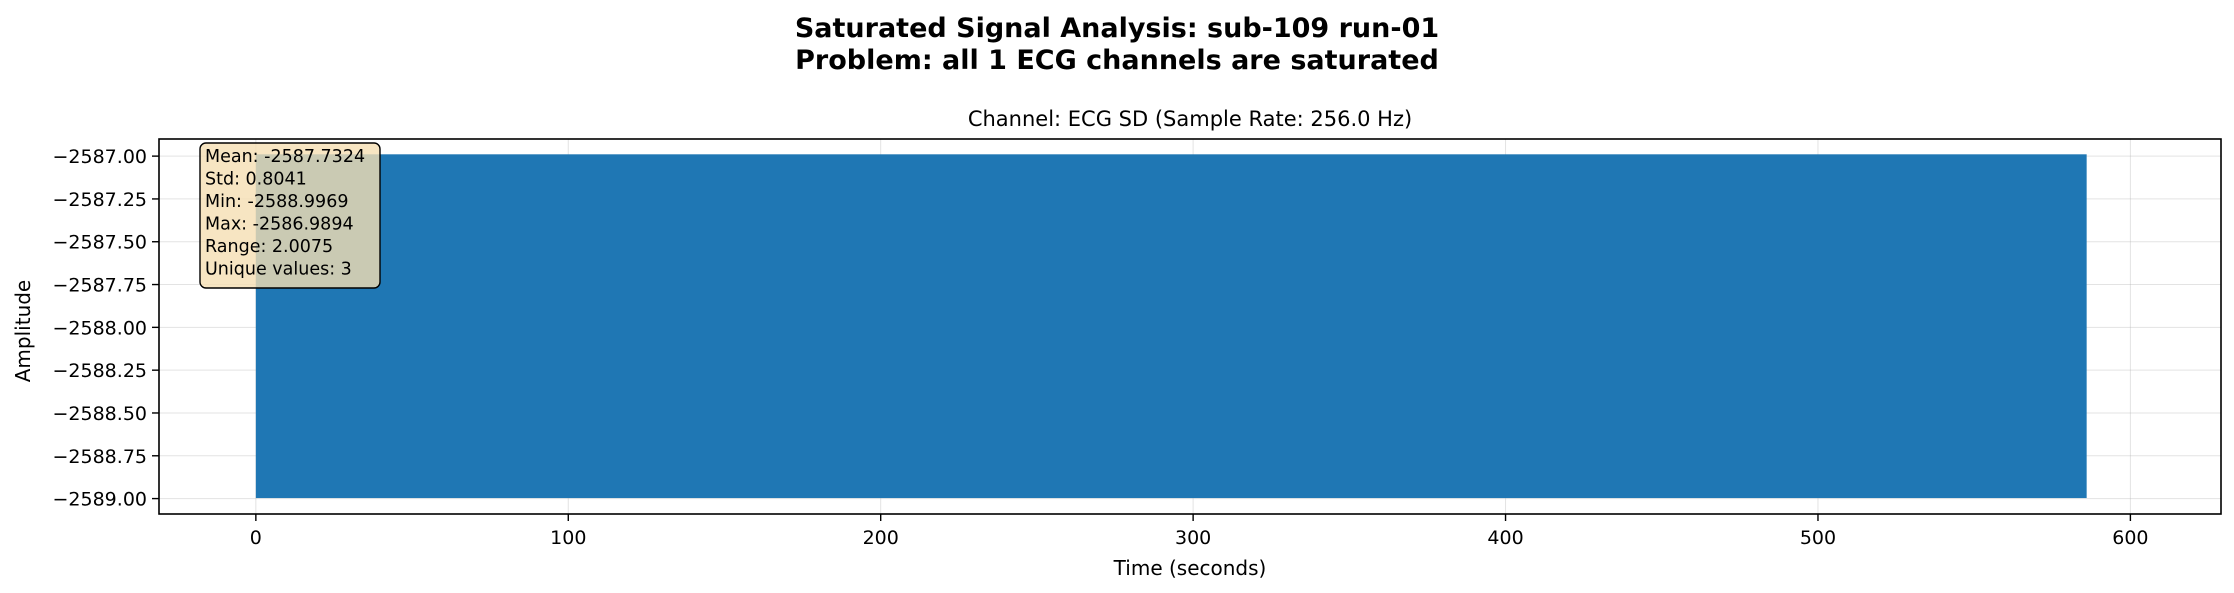  I want to click on stats-line: Range: 2.0075, so click(269, 247).